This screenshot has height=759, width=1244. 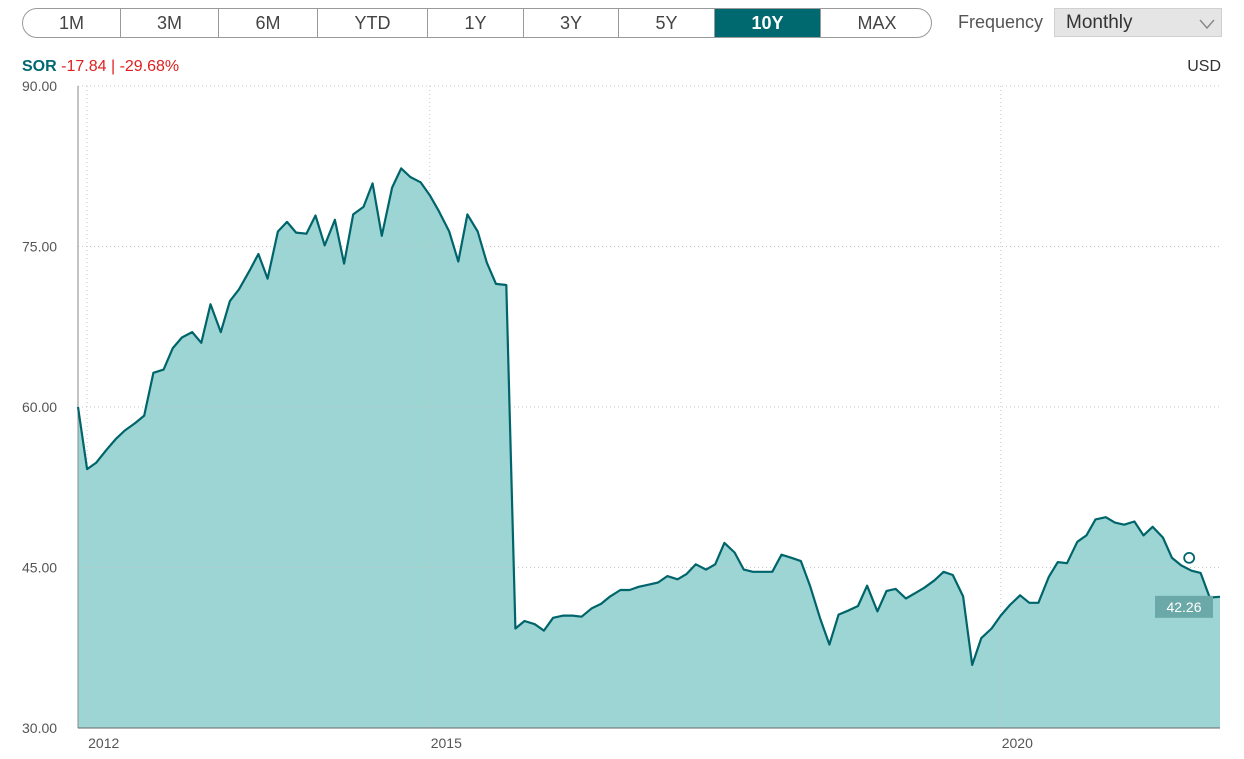 I want to click on range-button-1y: 1Y, so click(x=476, y=23).